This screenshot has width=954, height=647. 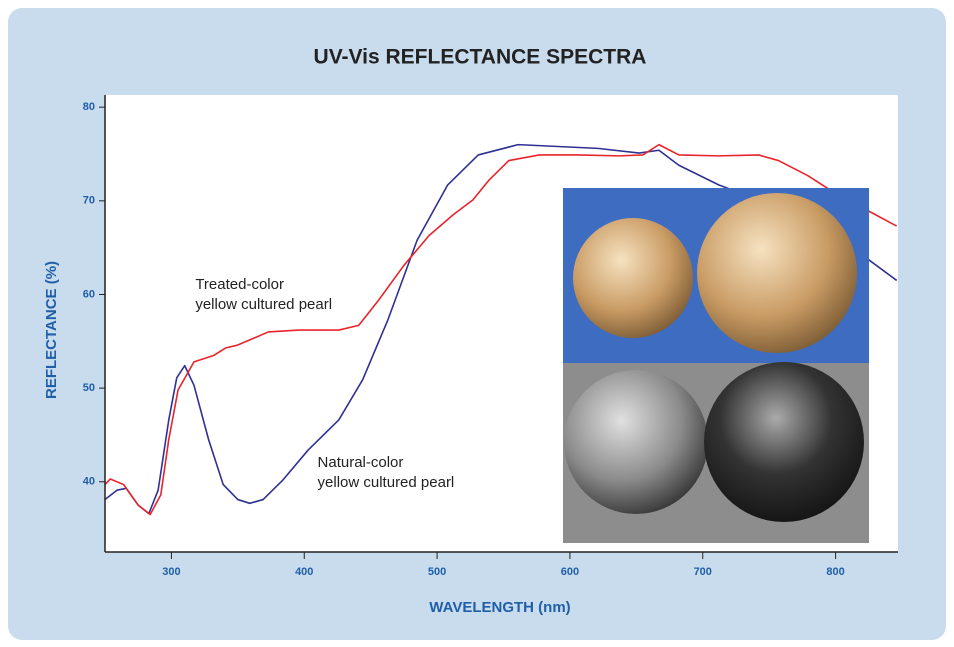 I want to click on y-axis-label: REFLECTANCE (%), so click(x=51, y=330).